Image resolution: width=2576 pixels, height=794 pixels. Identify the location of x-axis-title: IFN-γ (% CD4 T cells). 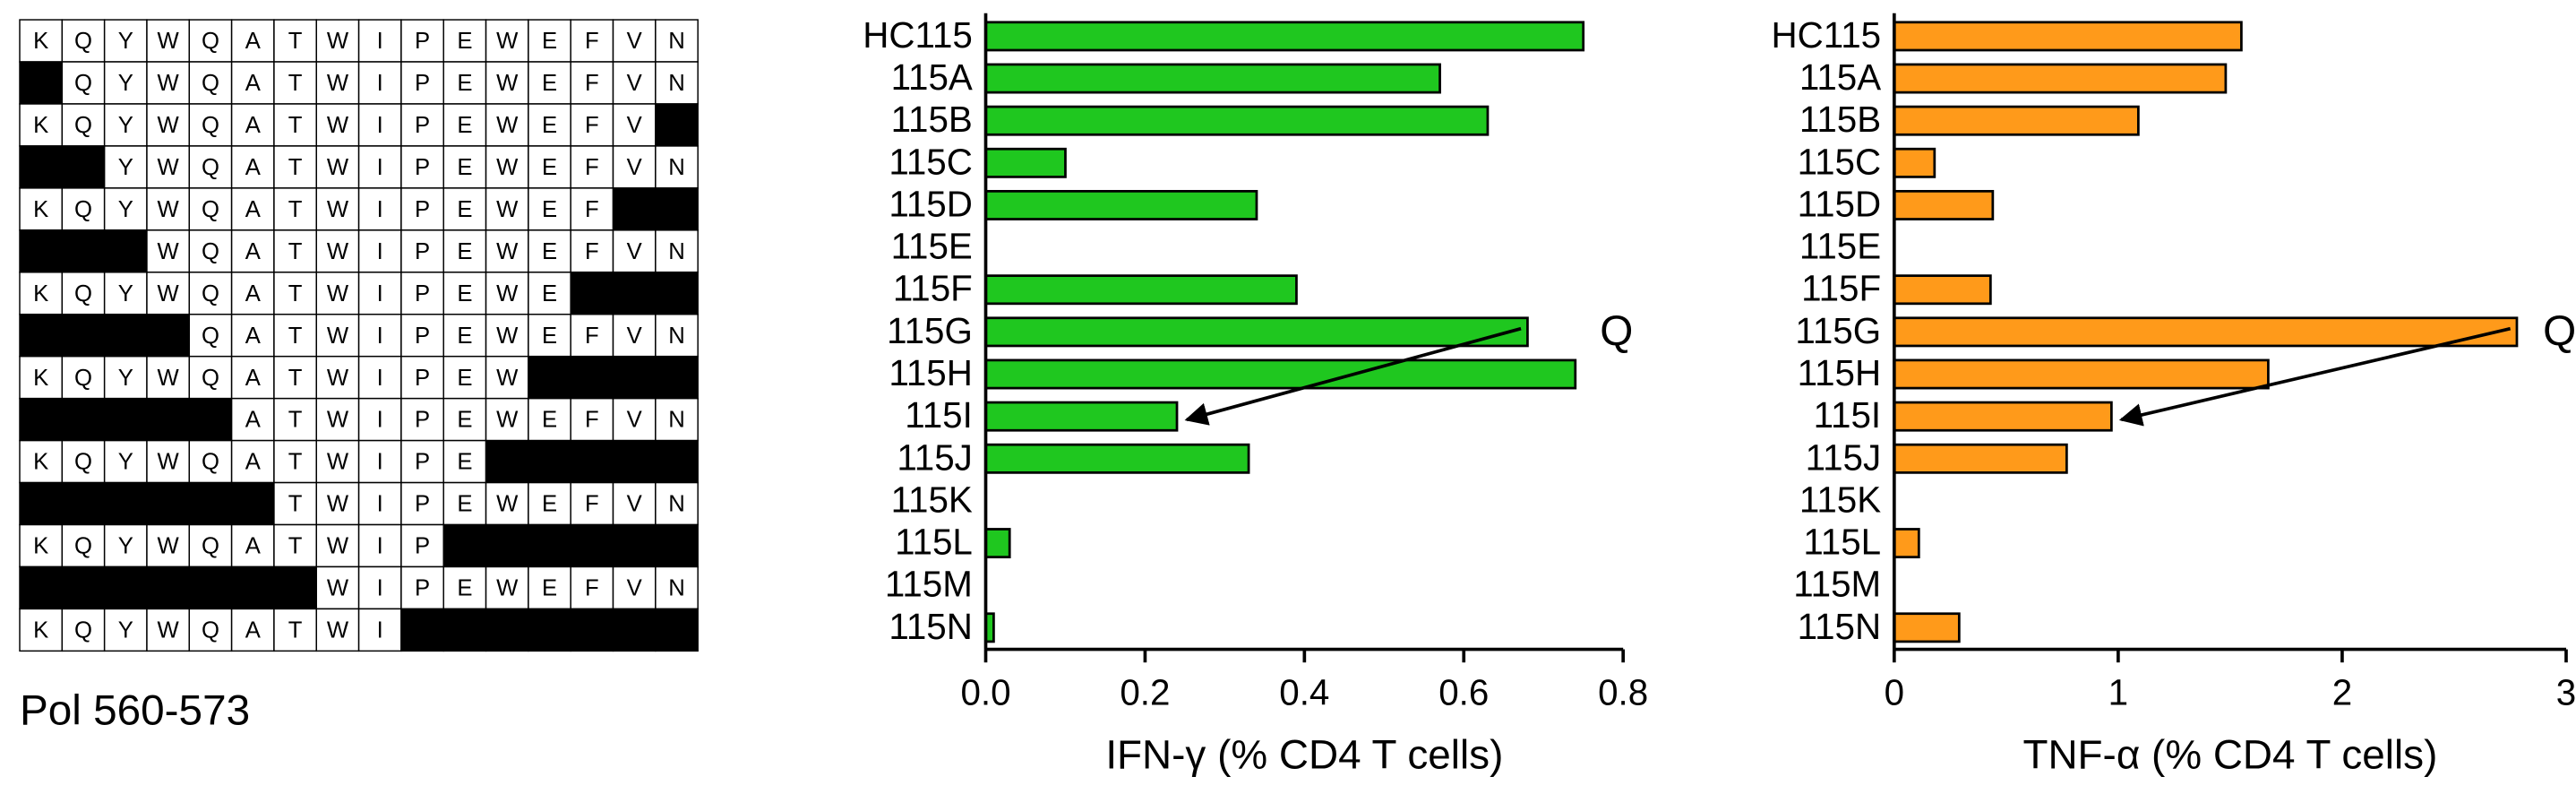
(1304, 755).